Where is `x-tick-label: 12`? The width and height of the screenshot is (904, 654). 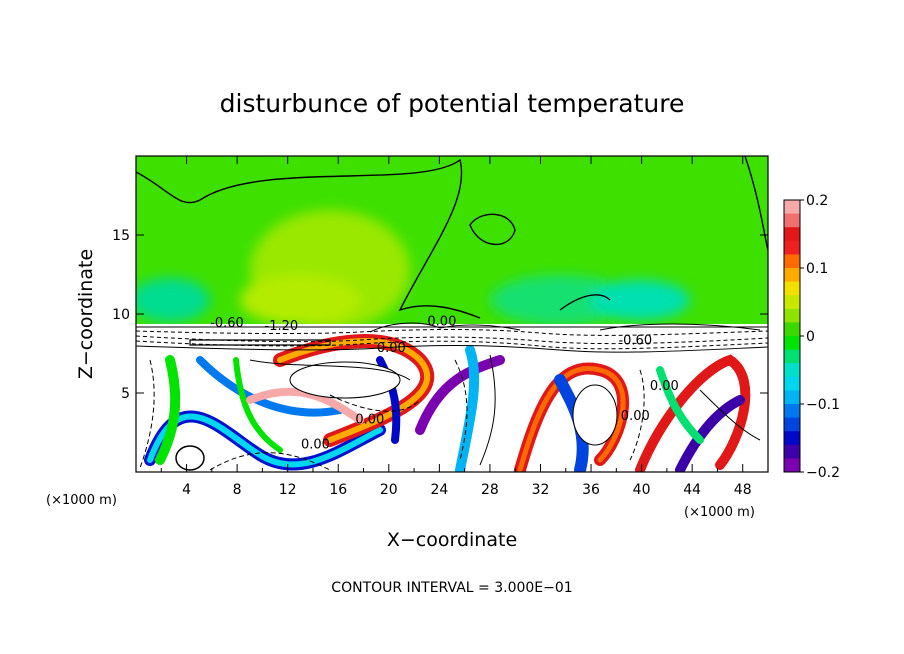
x-tick-label: 12 is located at coordinates (288, 490).